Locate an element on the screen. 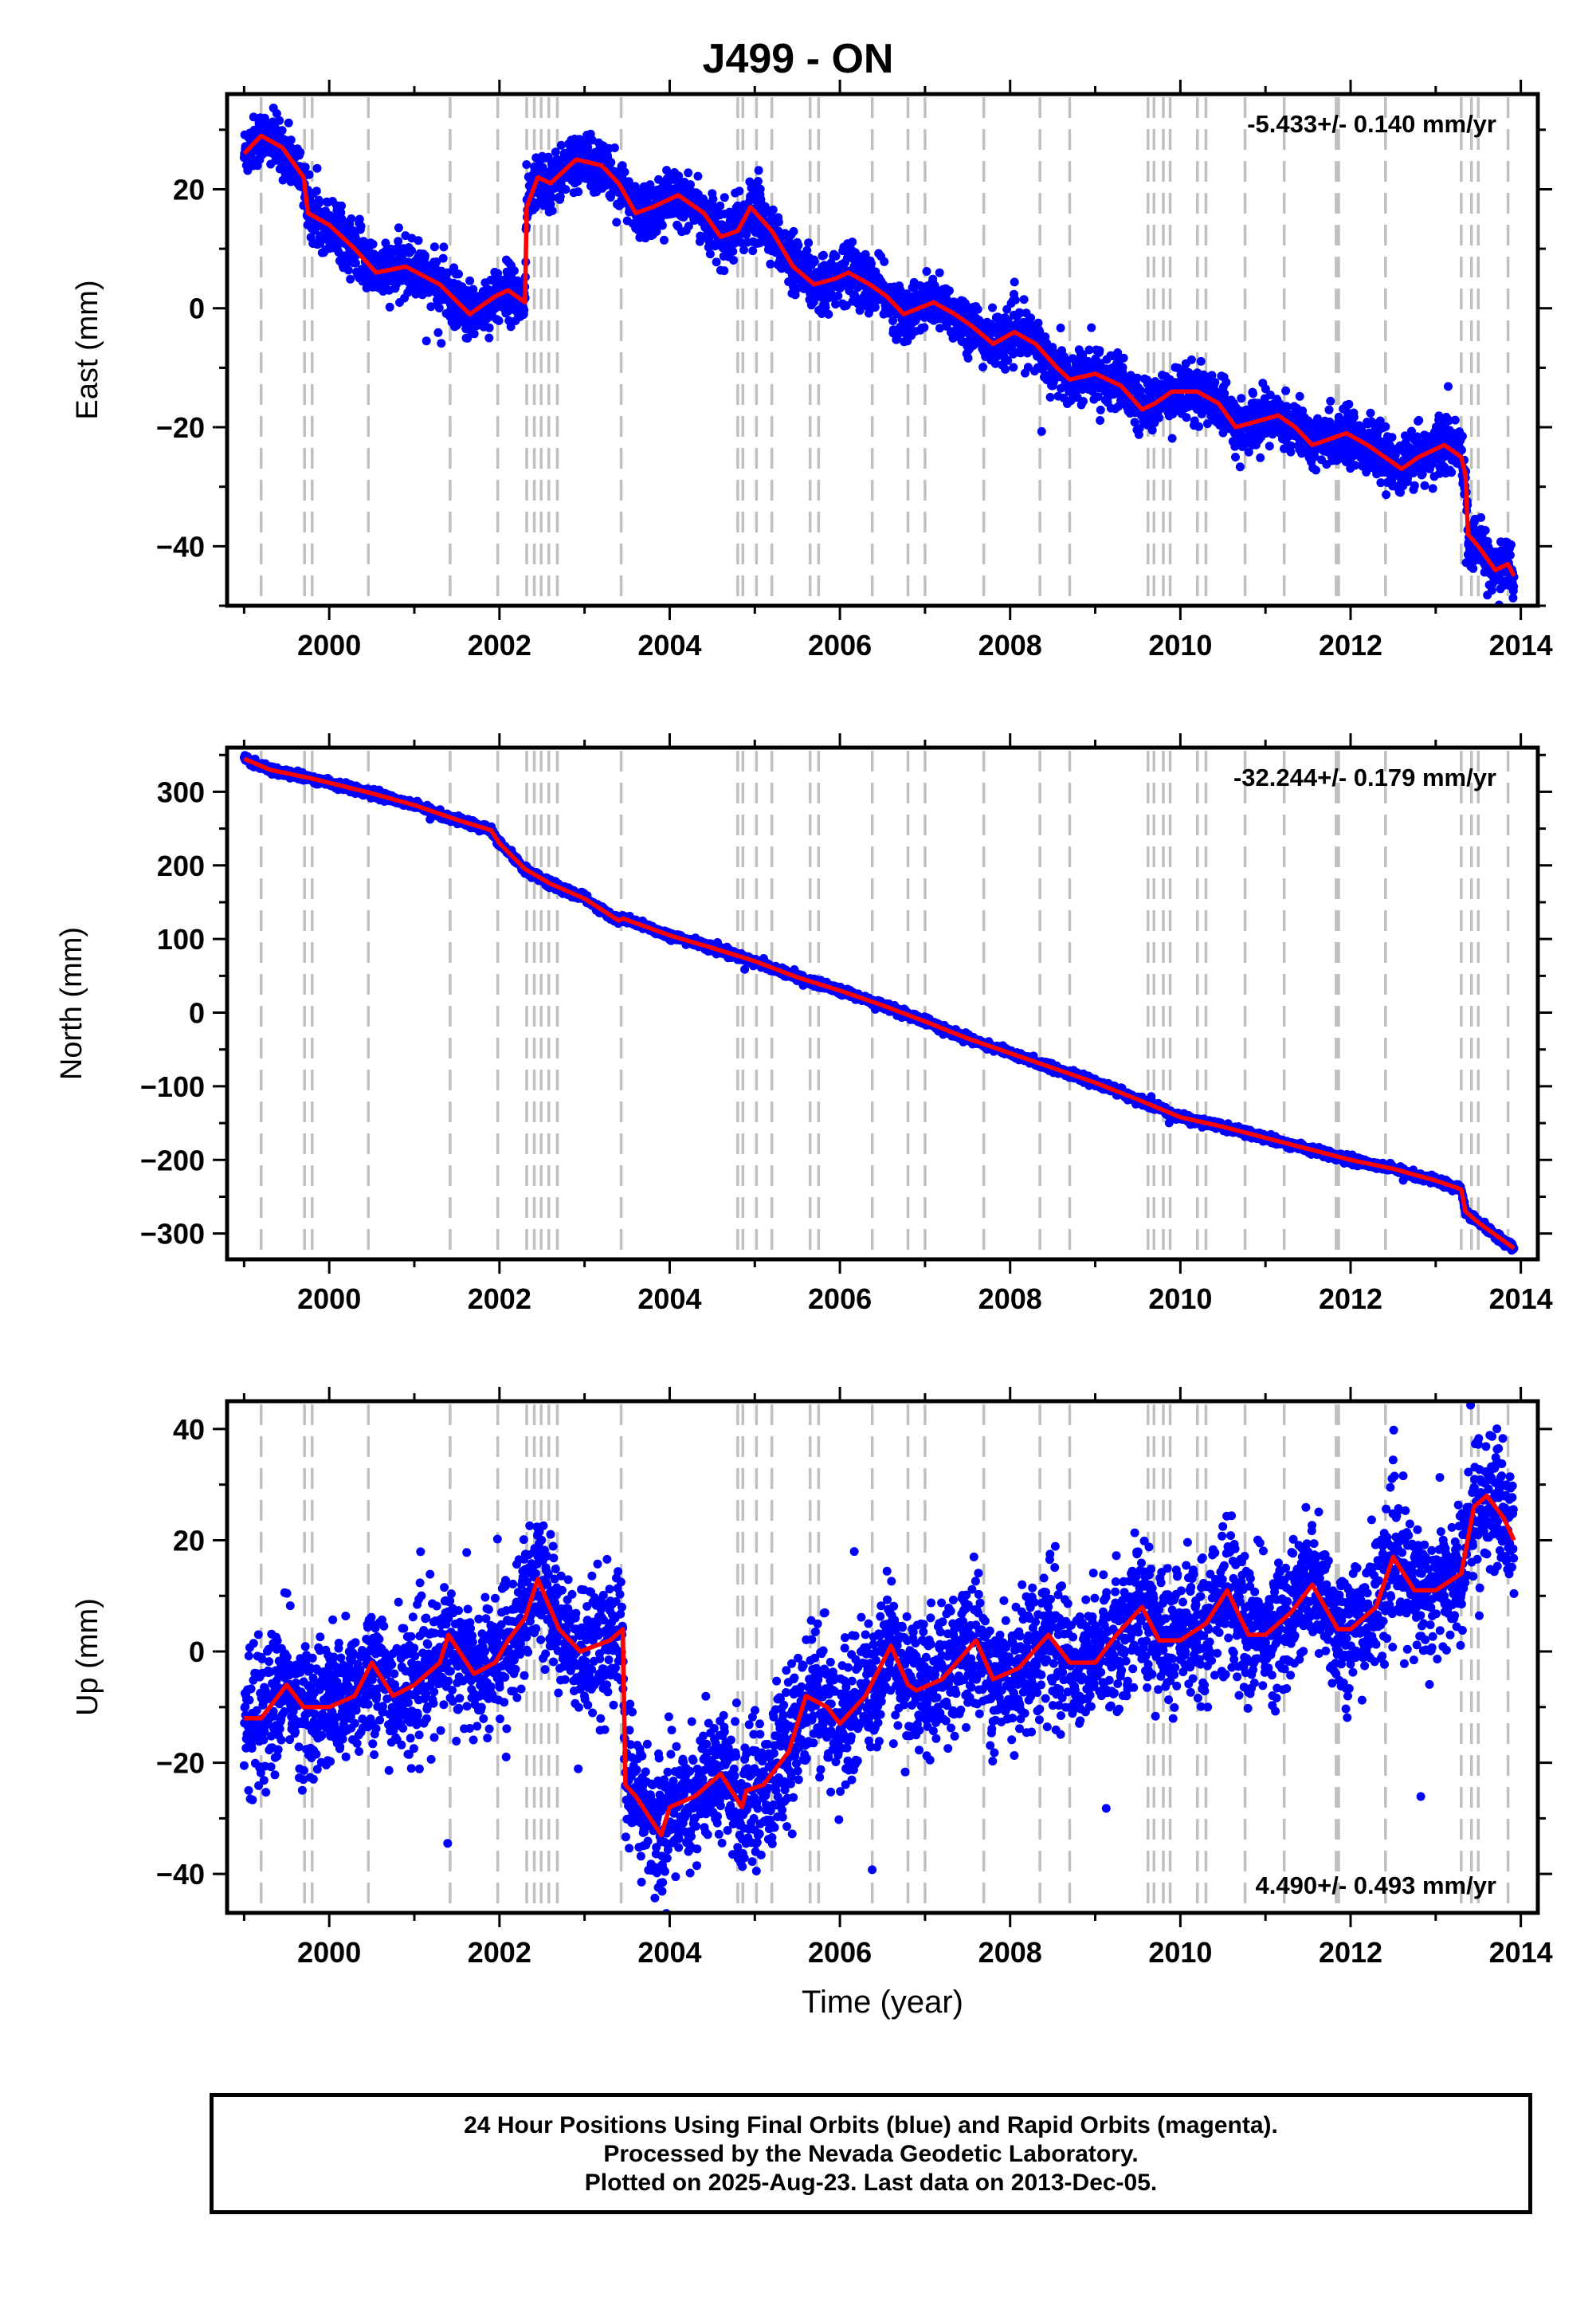 The height and width of the screenshot is (2313, 1596). y-axis-label: East (mm) is located at coordinates (88, 349).